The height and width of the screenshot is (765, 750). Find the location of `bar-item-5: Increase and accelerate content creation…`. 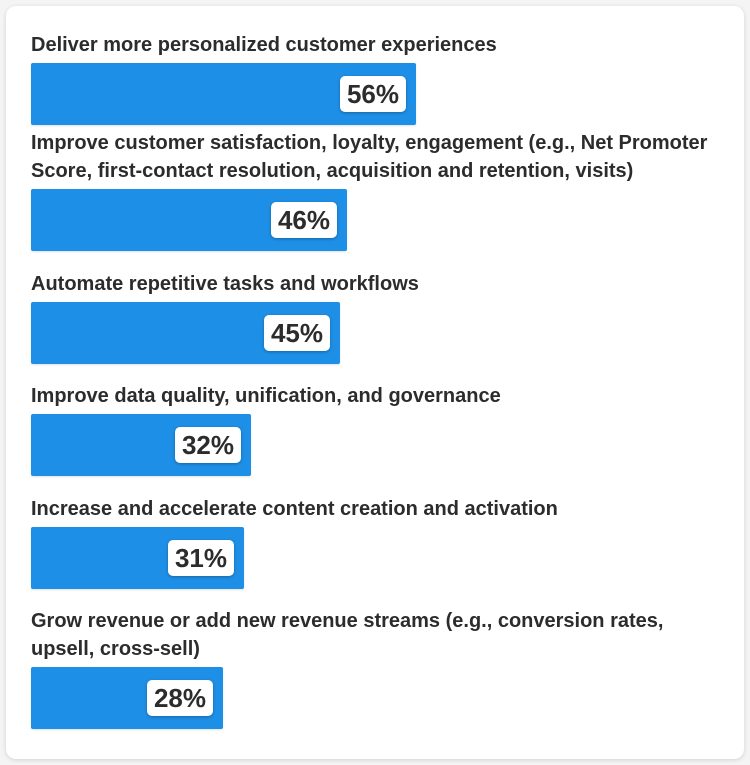

bar-item-5: Increase and accelerate content creation… is located at coordinates (371, 542).